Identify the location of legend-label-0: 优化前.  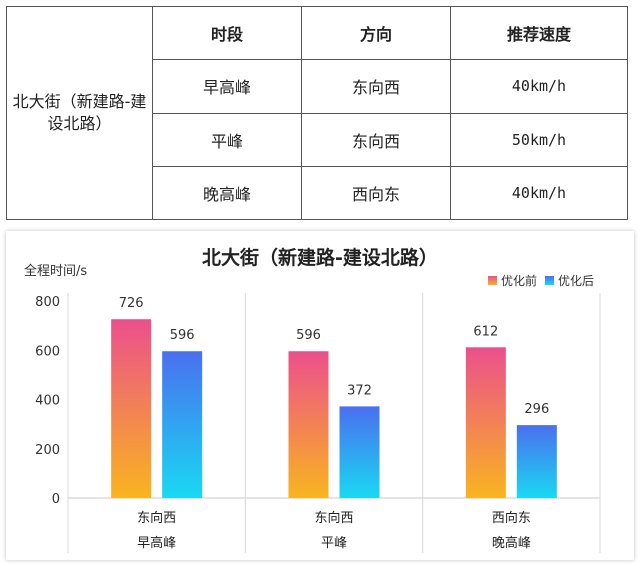
(519, 280).